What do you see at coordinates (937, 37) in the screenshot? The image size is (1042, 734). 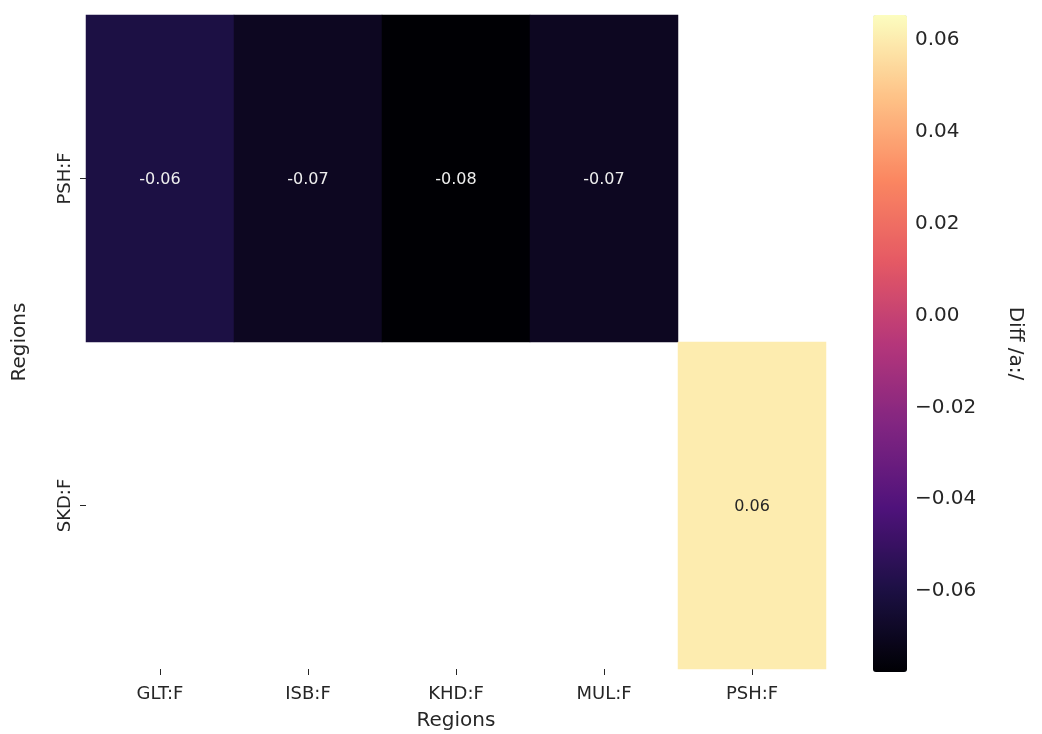 I see `color-bar-label: 0.06` at bounding box center [937, 37].